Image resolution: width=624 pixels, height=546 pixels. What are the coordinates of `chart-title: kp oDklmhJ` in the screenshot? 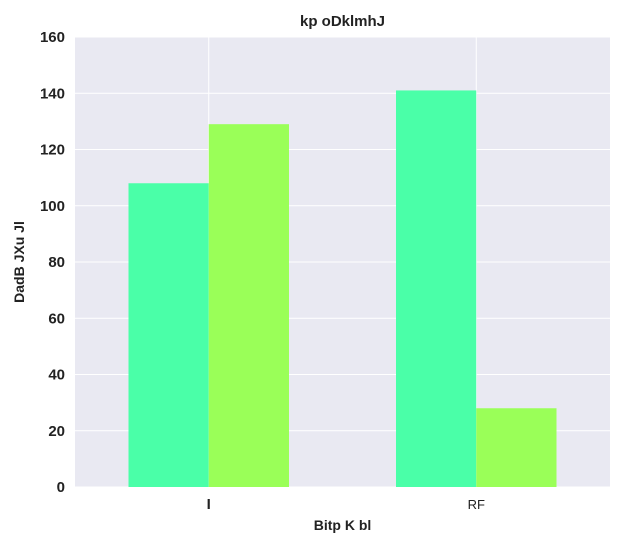 It's located at (342, 21).